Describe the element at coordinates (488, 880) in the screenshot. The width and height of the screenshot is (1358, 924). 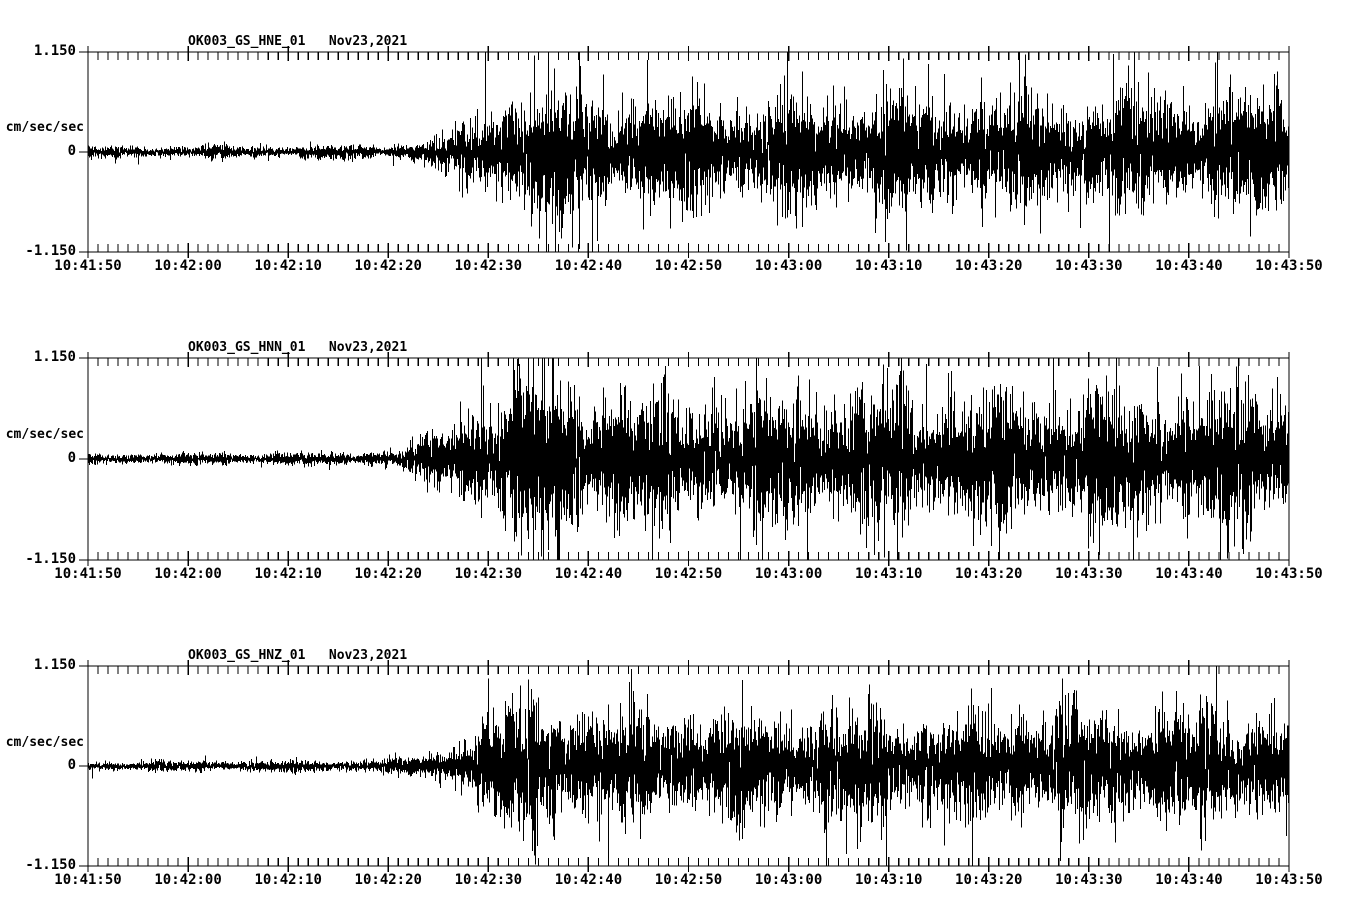
I see `x-tick-label-hnz-4: 10:42:30` at that location.